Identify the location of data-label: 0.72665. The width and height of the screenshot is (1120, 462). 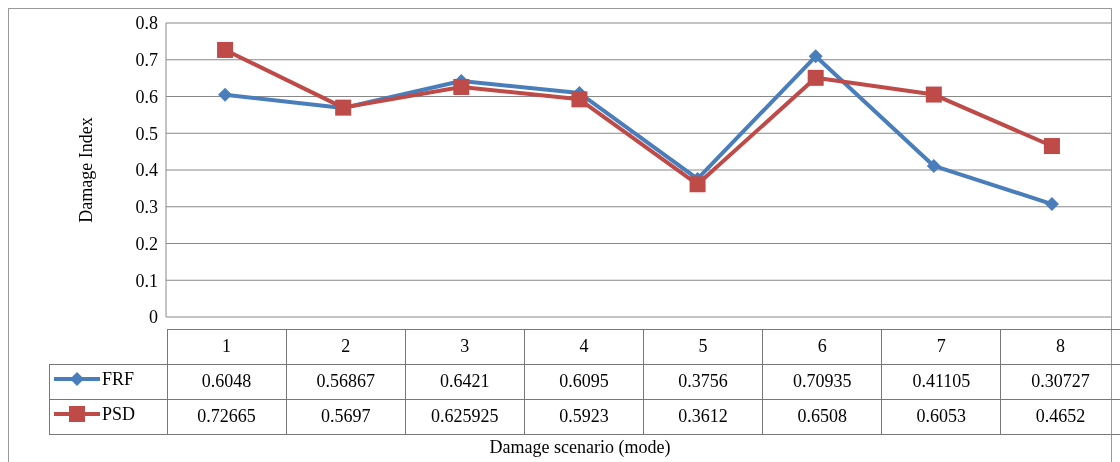
(227, 416).